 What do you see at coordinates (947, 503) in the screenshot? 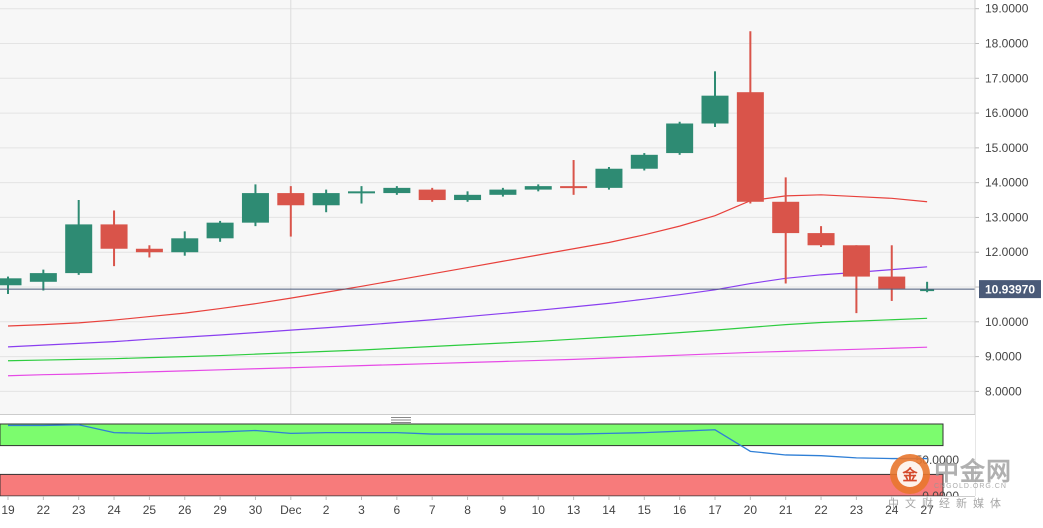
I see `watermark-tagline: 中文财经新媒体` at bounding box center [947, 503].